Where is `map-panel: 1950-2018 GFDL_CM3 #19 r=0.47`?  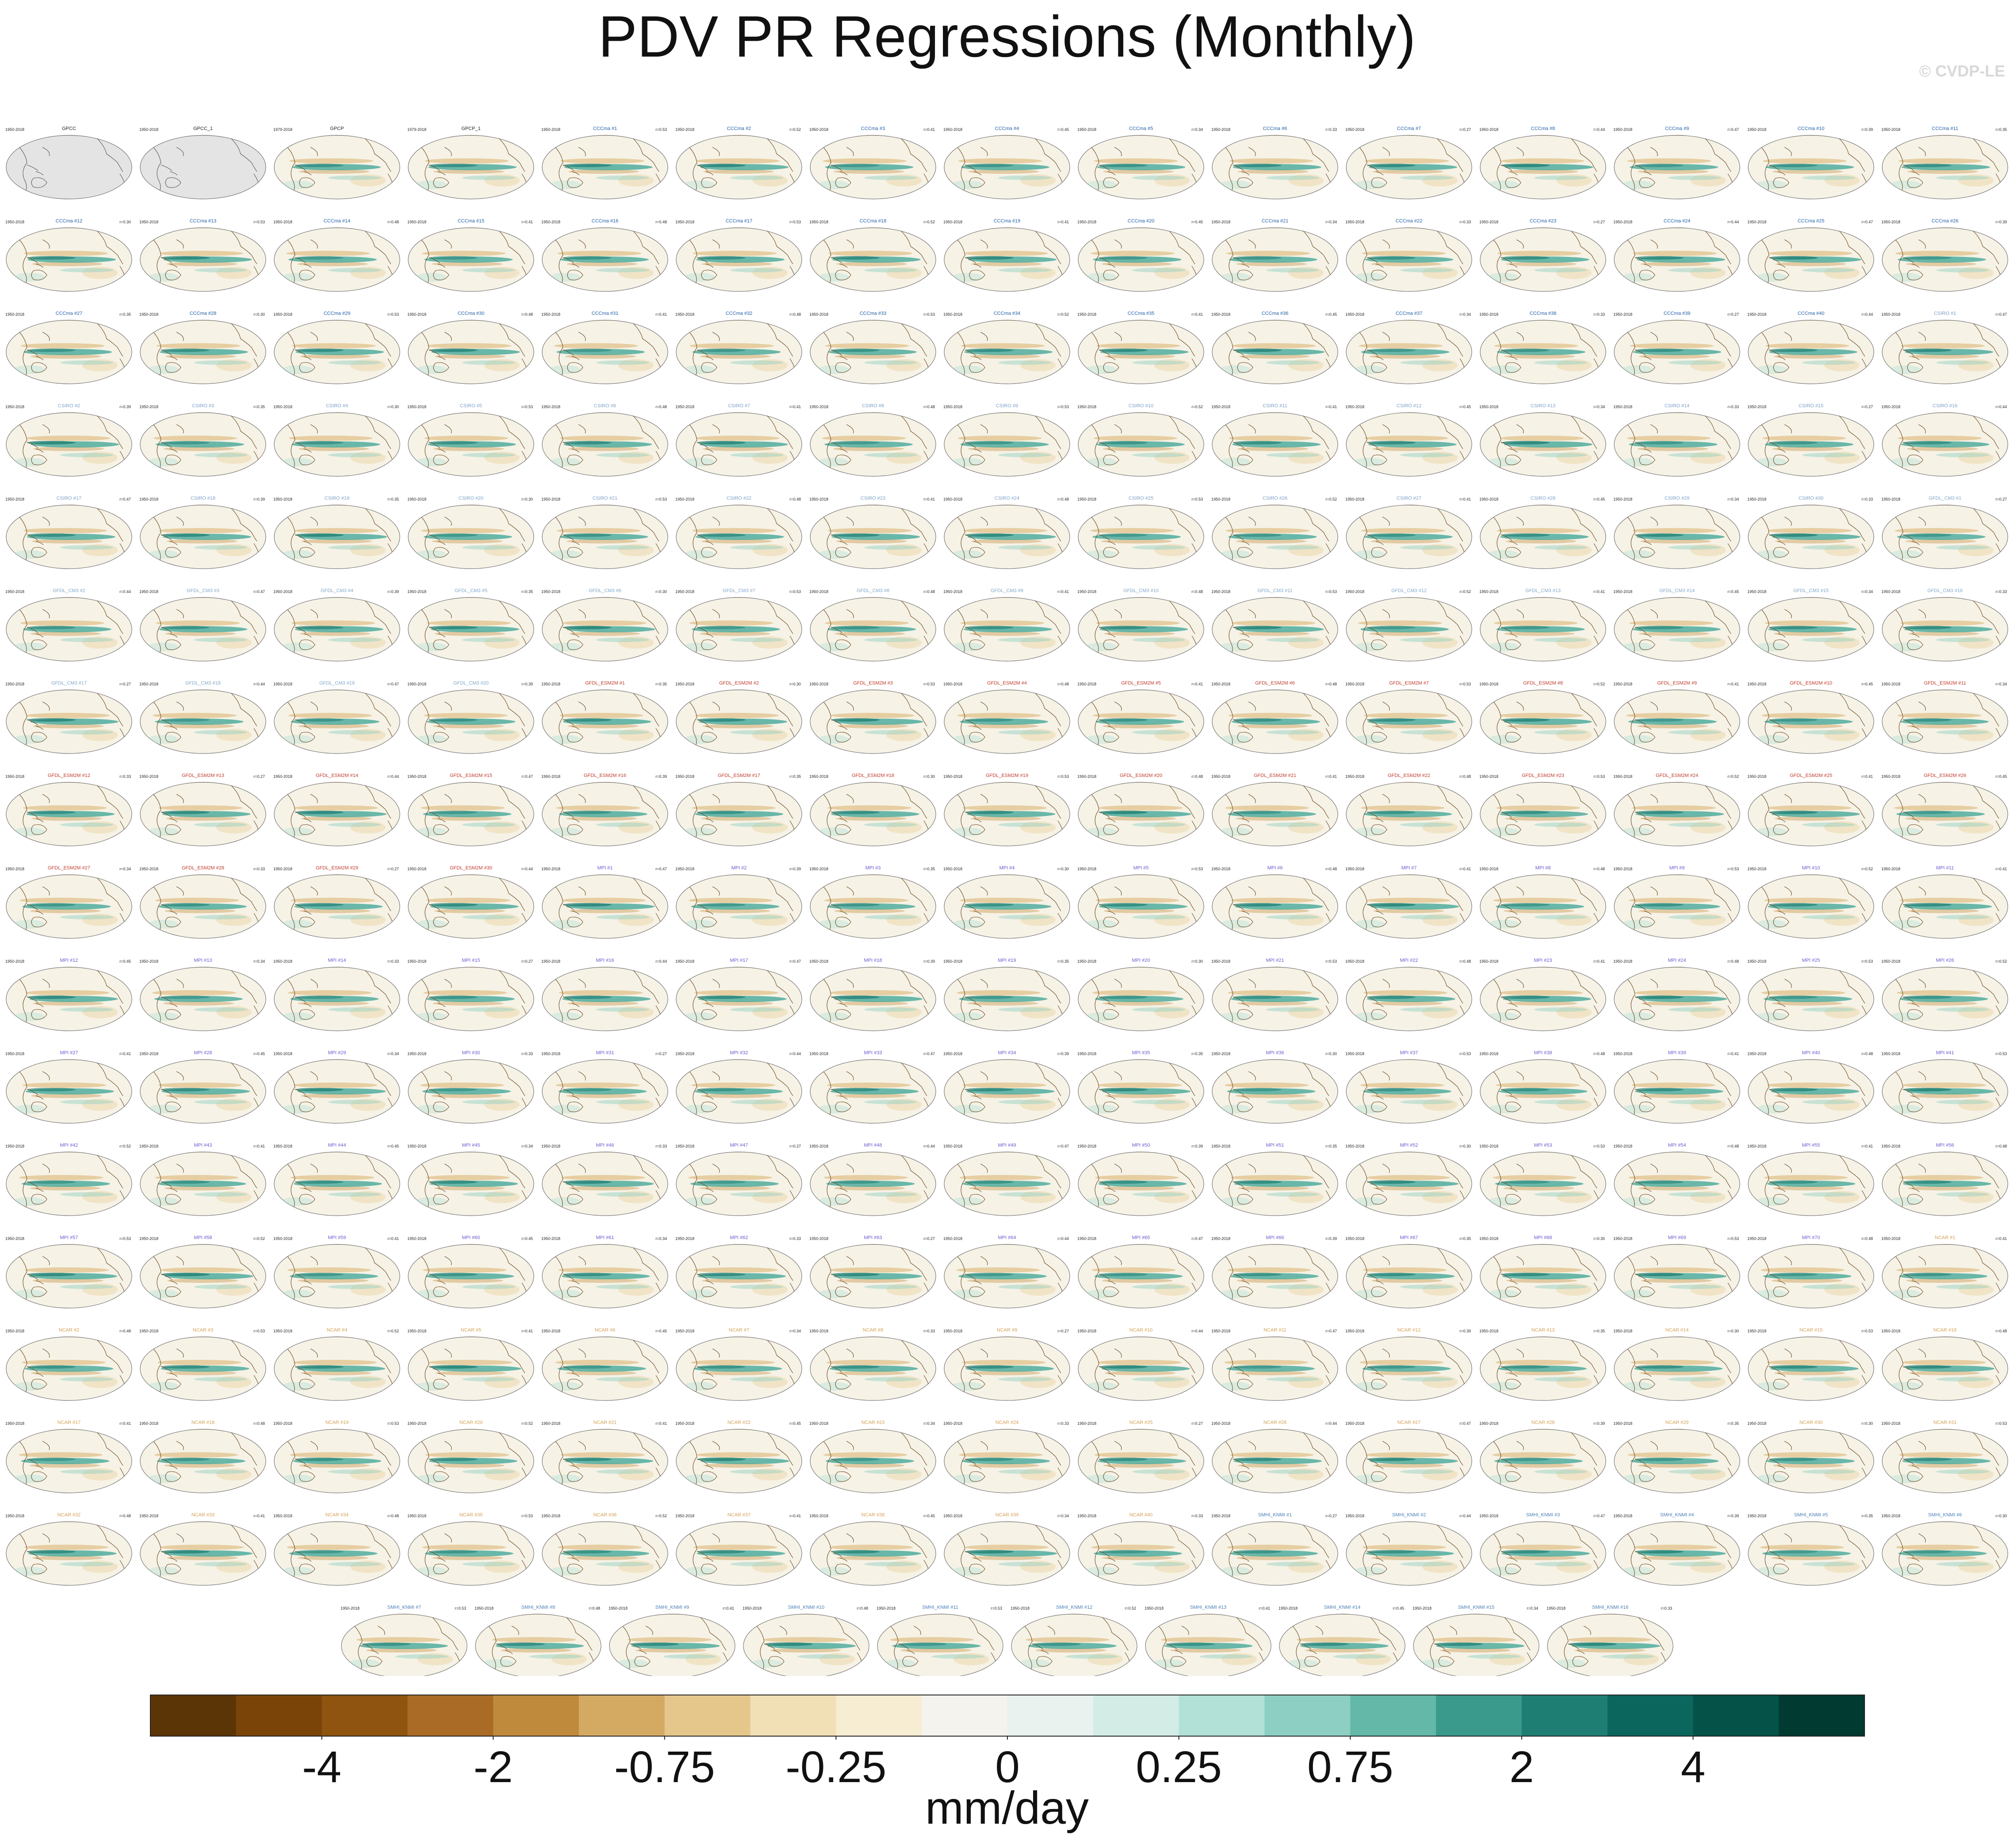
map-panel: 1950-2018 GFDL_CM3 #19 r=0.47 is located at coordinates (336, 717).